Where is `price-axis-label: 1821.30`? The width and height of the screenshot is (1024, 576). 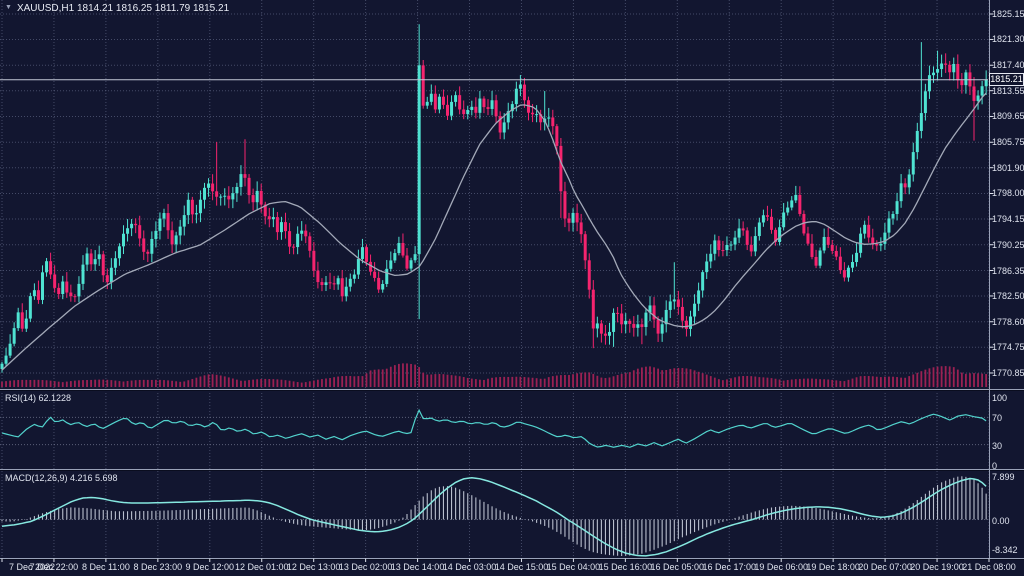
price-axis-label: 1821.30 is located at coordinates (1008, 39).